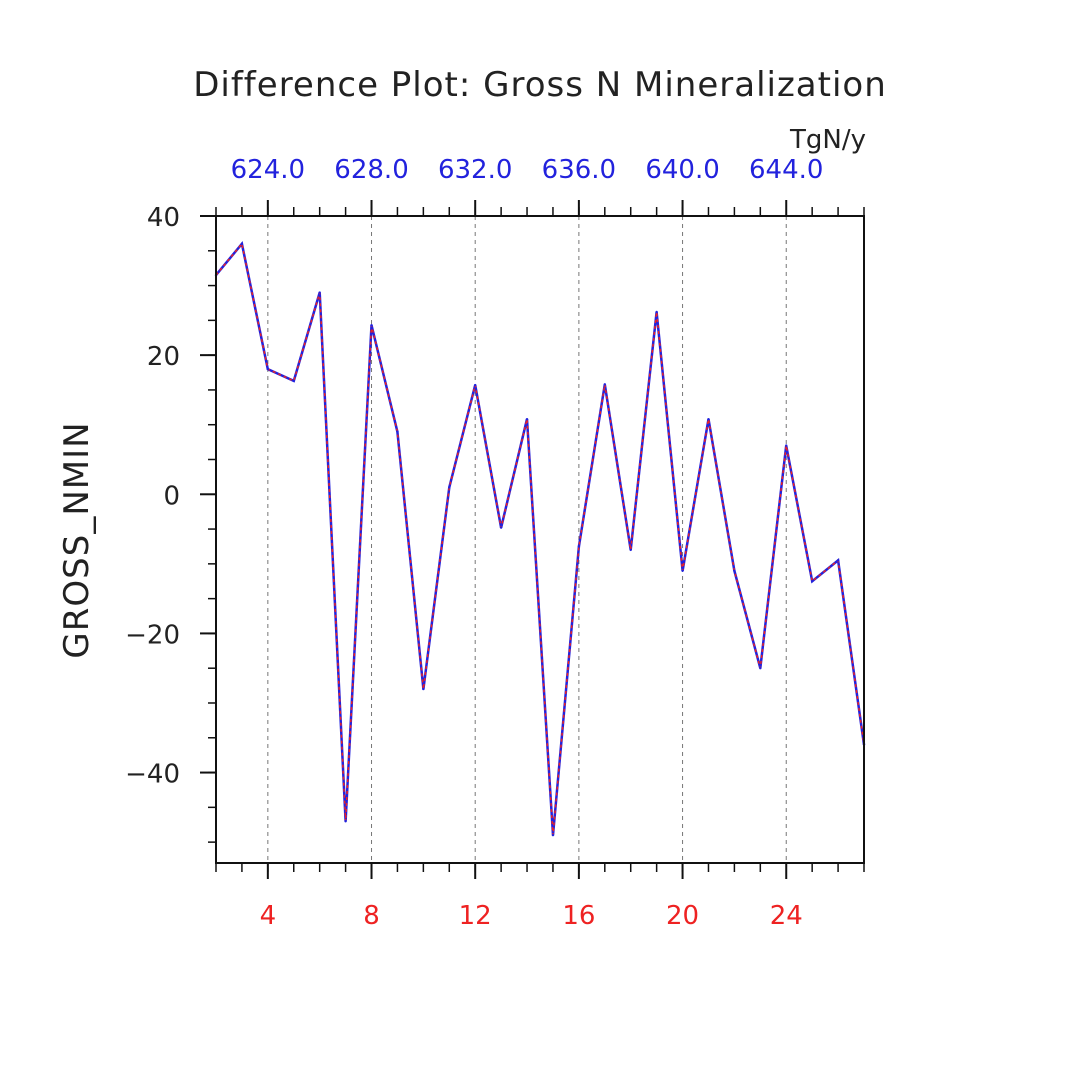 This screenshot has width=1080, height=1085. Describe the element at coordinates (786, 916) in the screenshot. I see `x-tick-label-bottom: 24` at that location.